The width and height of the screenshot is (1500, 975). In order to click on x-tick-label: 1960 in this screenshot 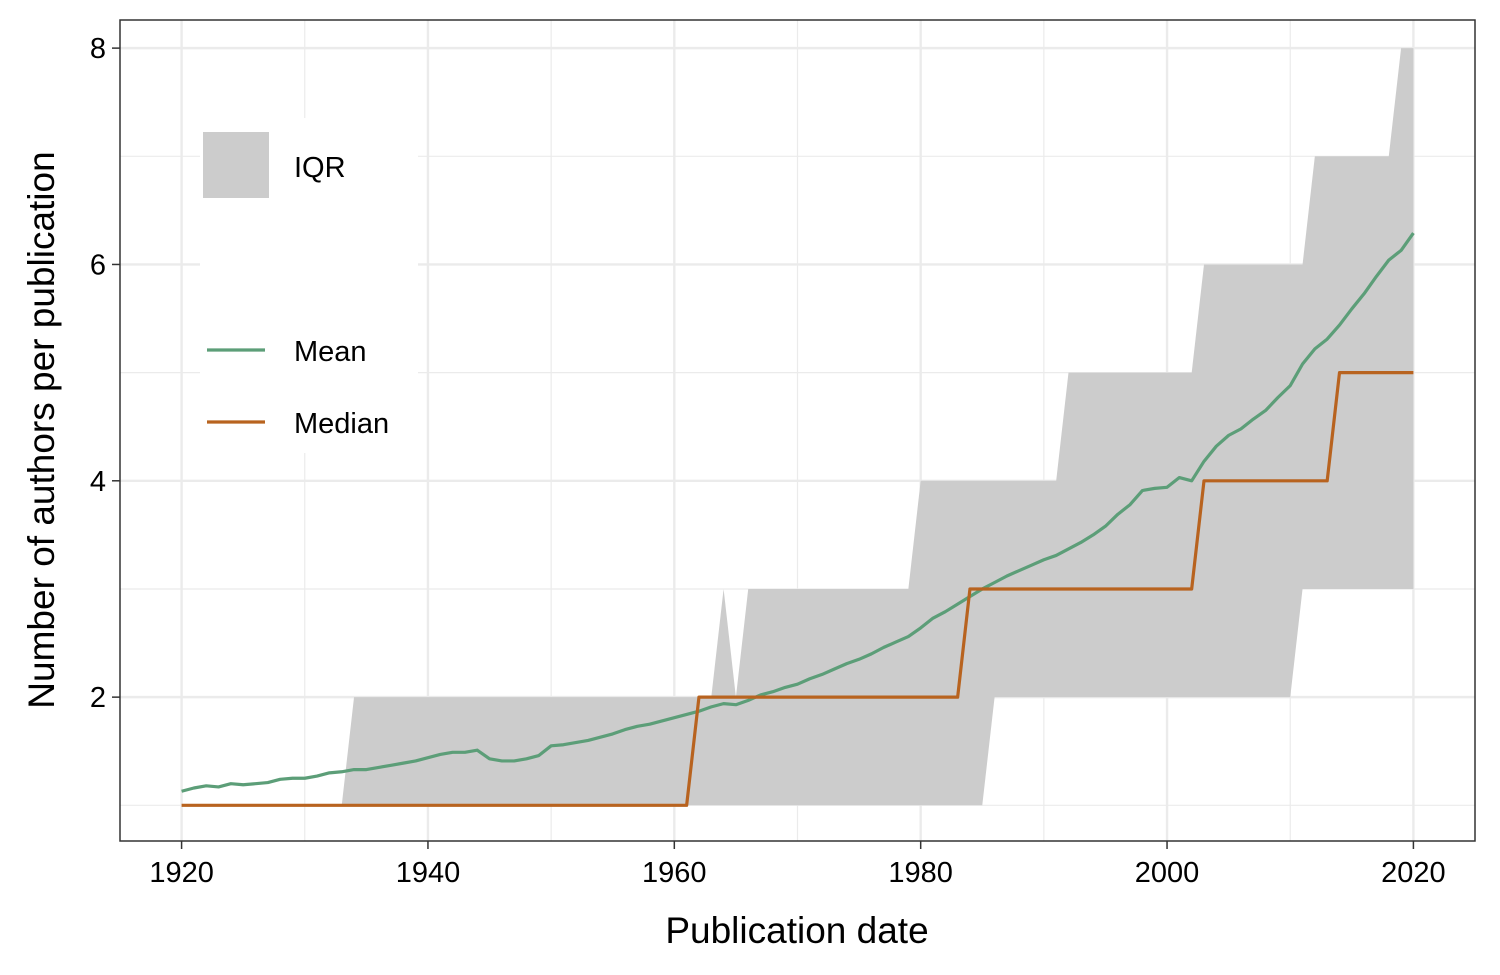, I will do `click(674, 873)`.